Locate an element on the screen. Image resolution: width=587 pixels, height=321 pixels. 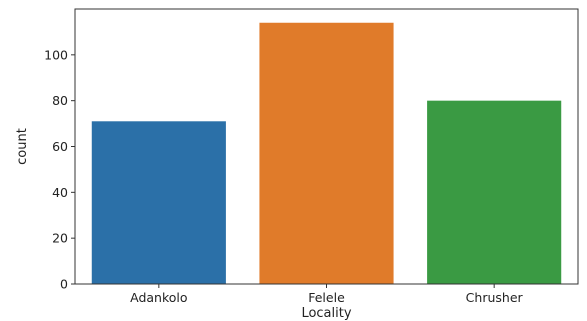
y-tick-label: 0 is located at coordinates (64, 284).